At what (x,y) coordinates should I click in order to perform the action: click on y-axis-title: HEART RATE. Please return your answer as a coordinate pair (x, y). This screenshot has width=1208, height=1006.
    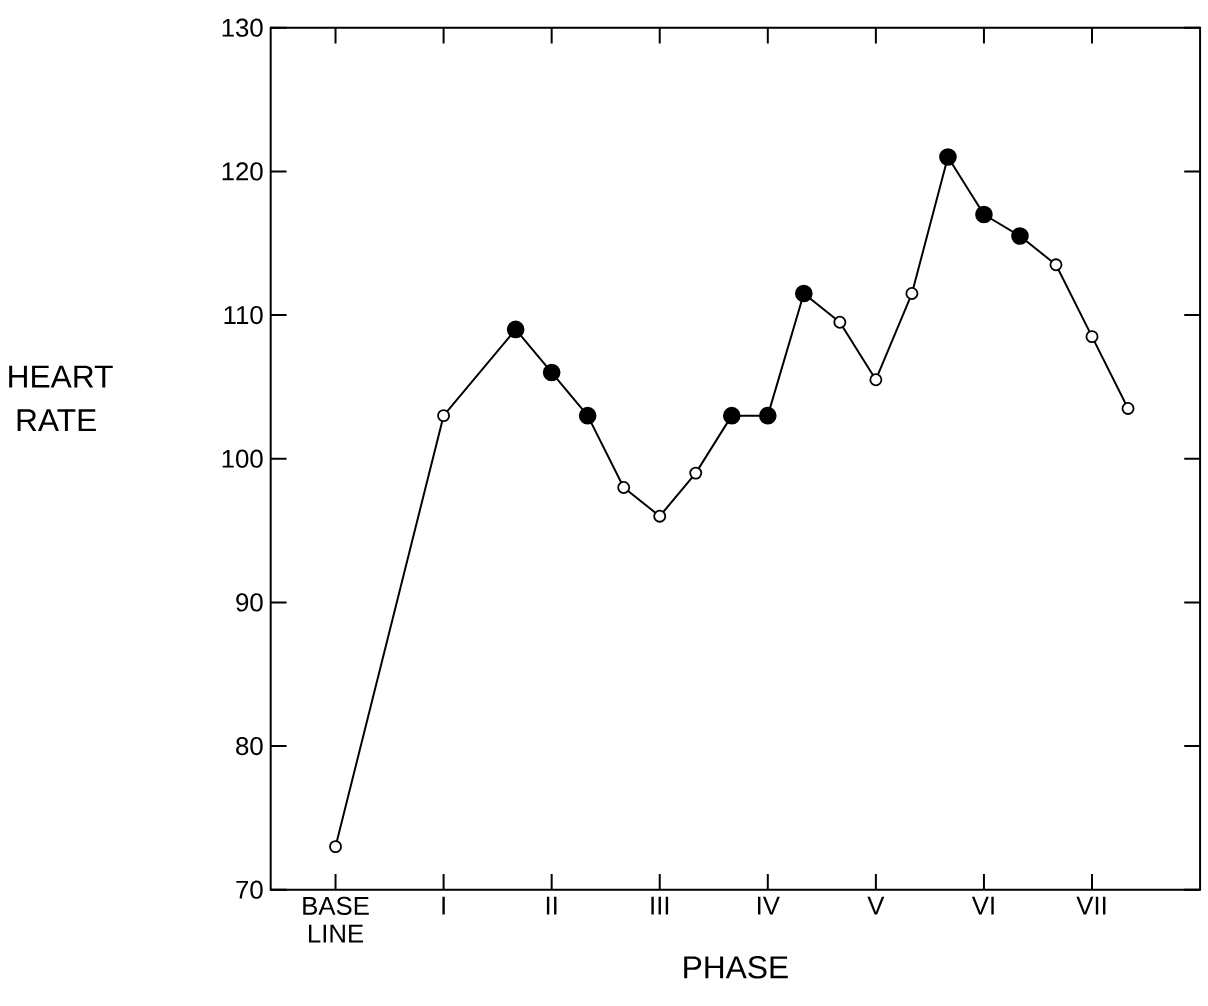
    Looking at the image, I should click on (61, 398).